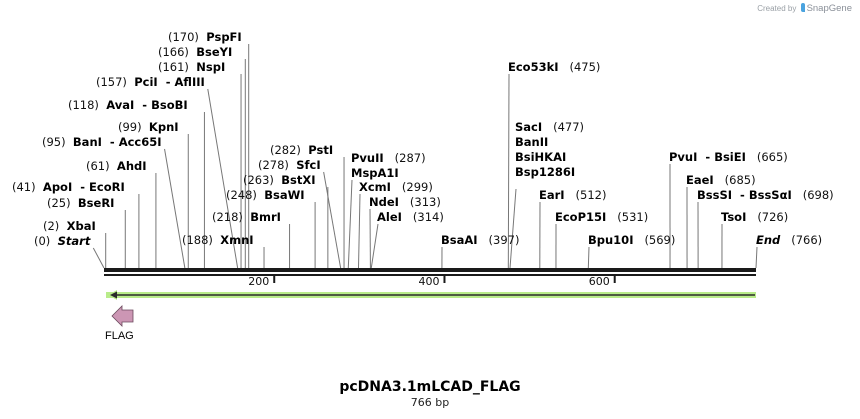  I want to click on backbone-top-strand, so click(430, 270).